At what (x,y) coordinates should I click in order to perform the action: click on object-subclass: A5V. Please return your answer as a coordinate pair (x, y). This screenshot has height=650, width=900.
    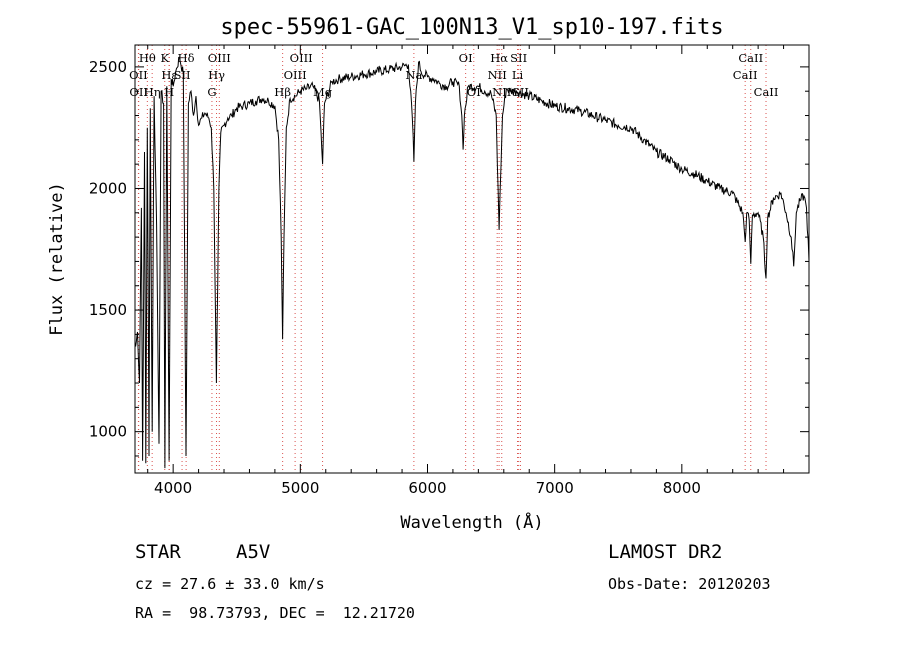
    Looking at the image, I should click on (253, 552).